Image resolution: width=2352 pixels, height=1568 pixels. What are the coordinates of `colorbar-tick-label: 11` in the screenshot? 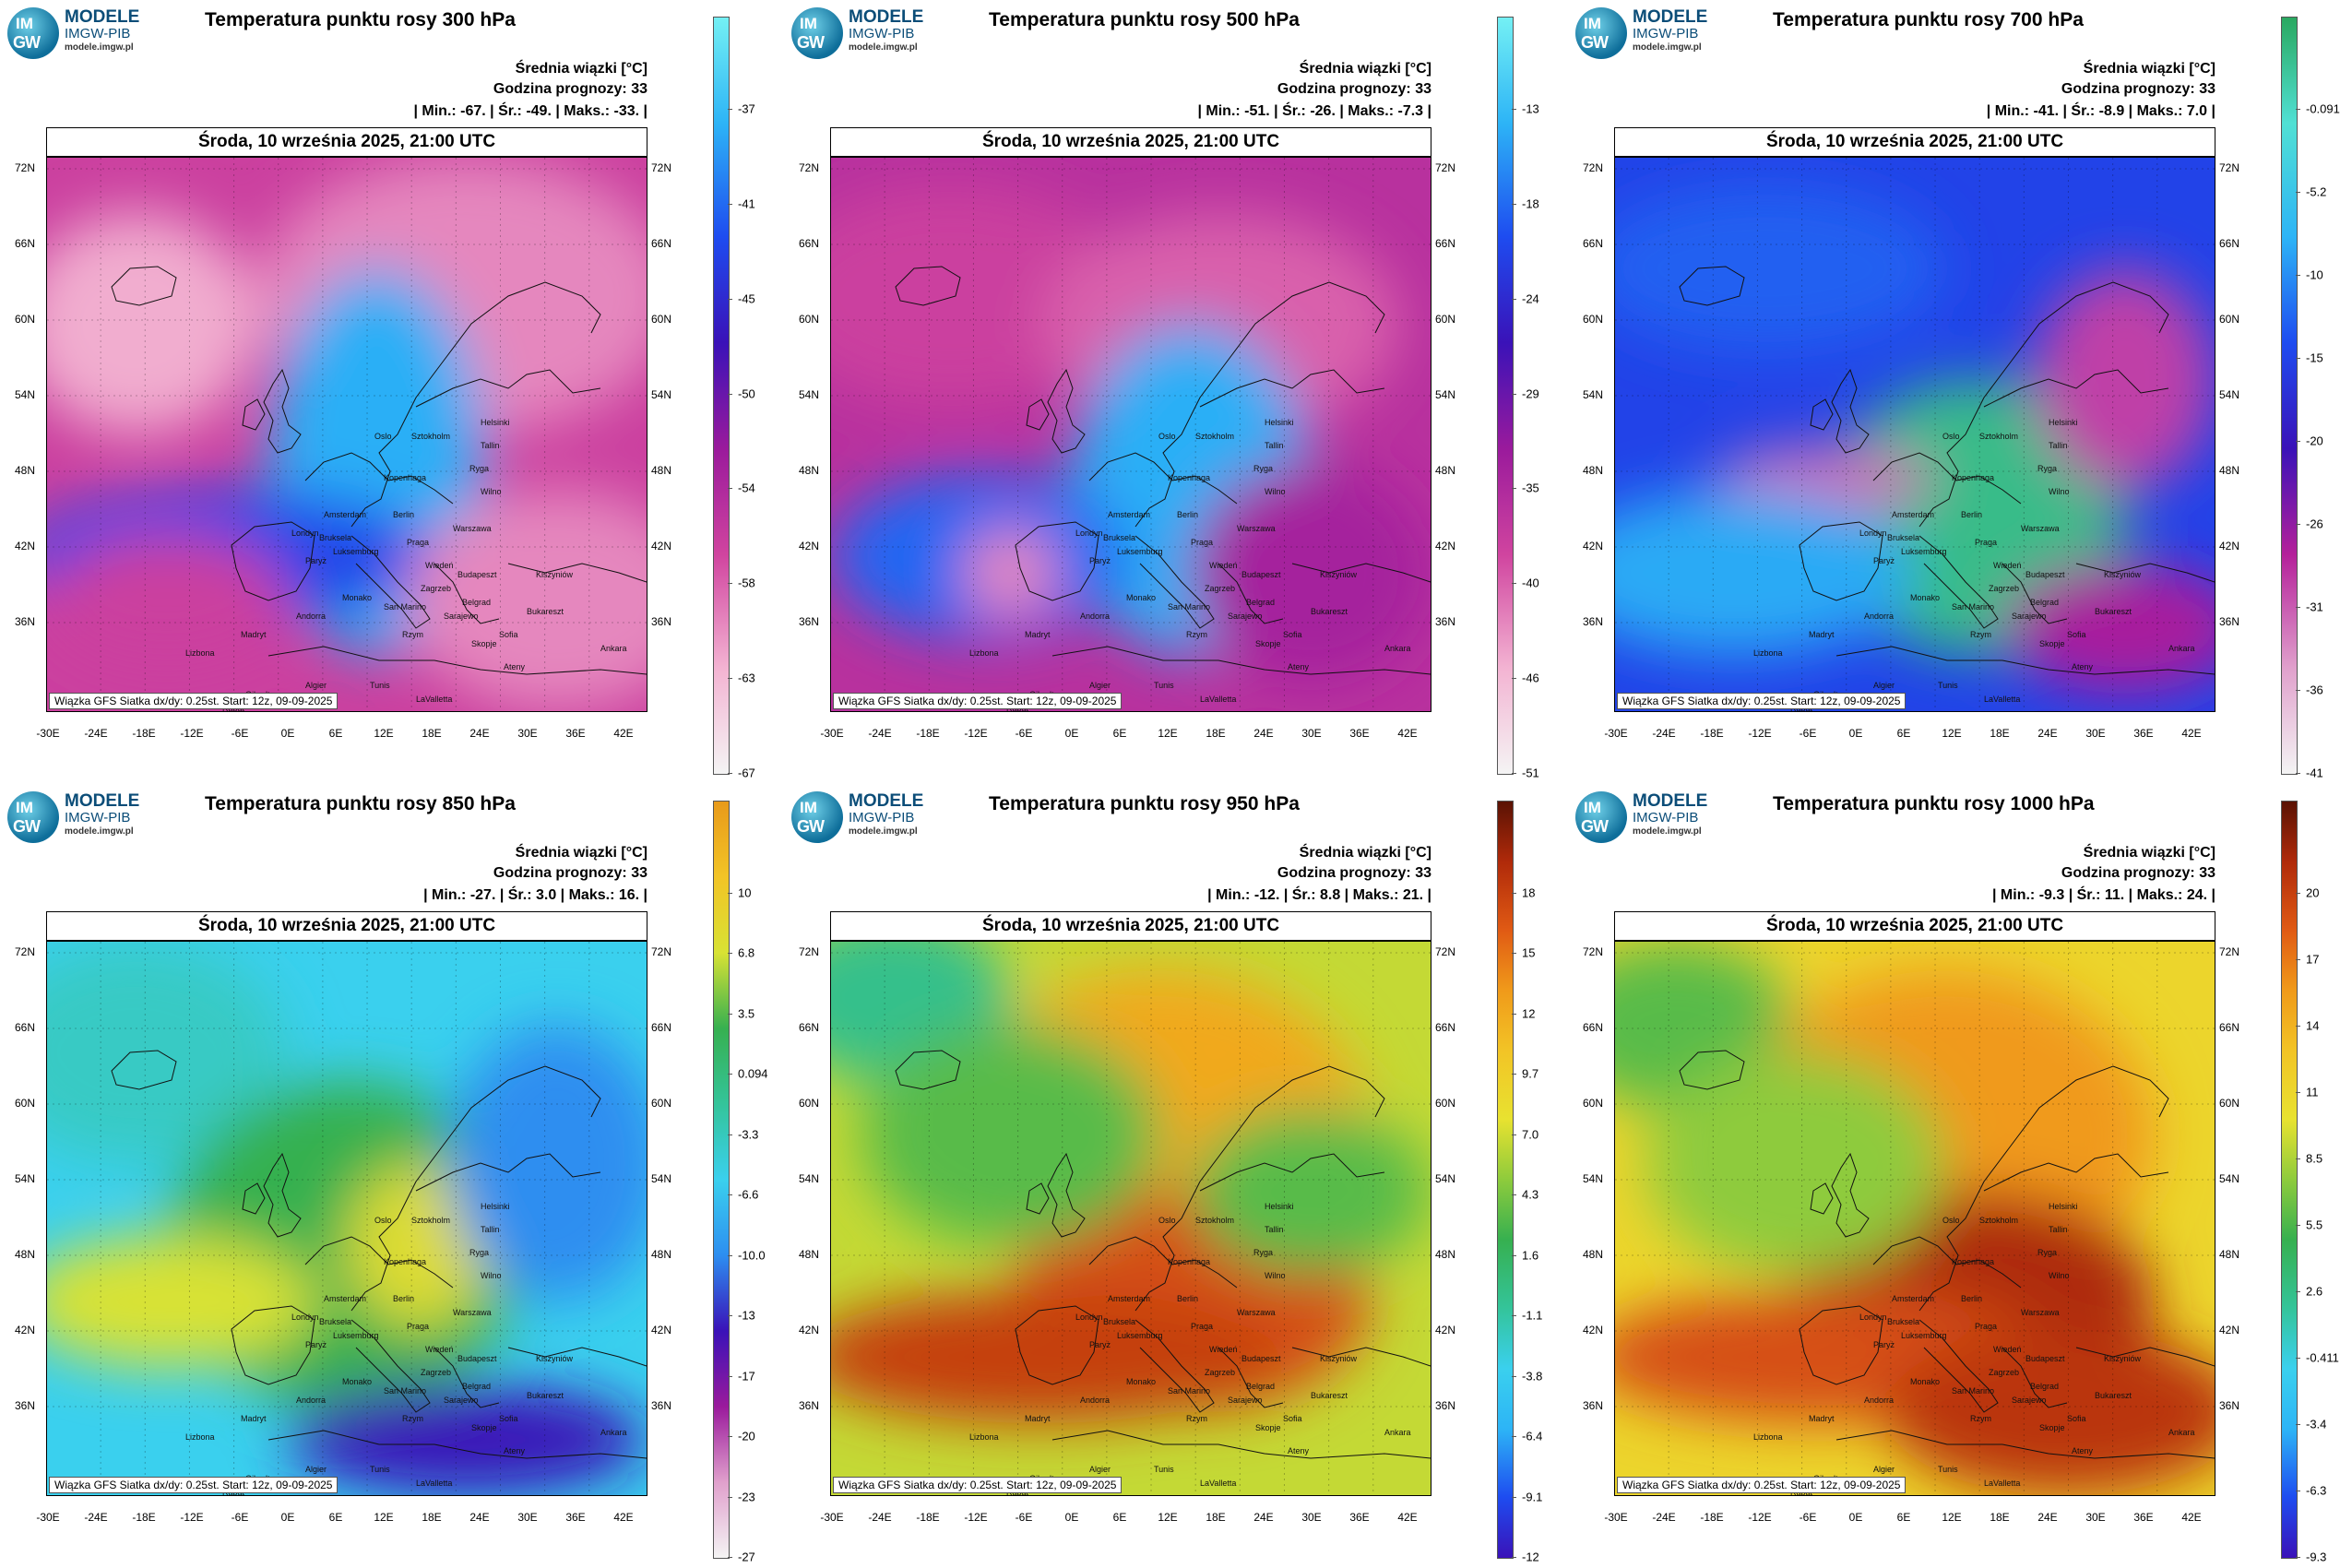 It's located at (2312, 1092).